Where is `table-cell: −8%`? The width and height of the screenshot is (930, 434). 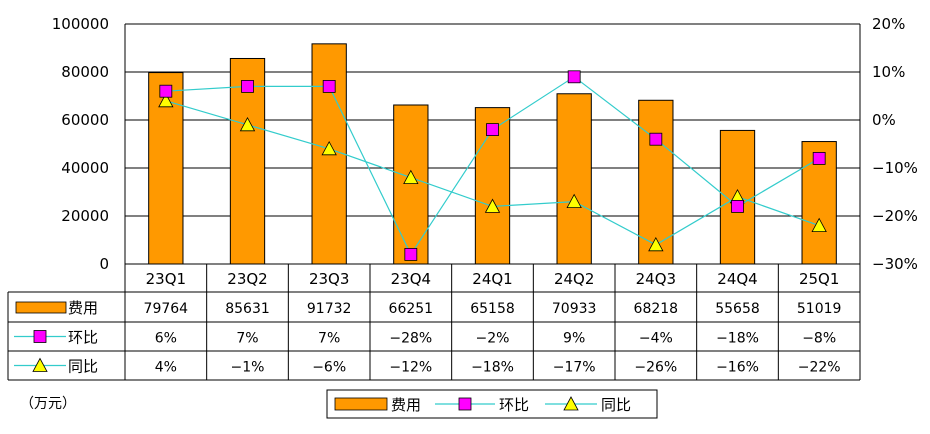 table-cell: −8% is located at coordinates (819, 339).